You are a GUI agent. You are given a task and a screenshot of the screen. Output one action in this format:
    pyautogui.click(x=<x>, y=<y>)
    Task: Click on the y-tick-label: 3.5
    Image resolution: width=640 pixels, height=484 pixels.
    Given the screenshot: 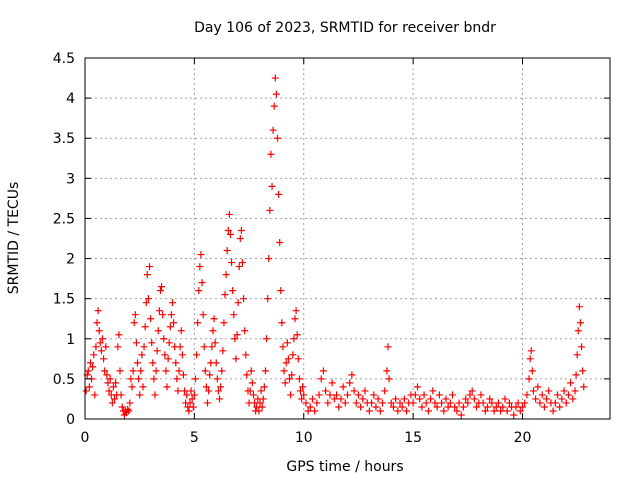 What is the action you would take?
    pyautogui.click(x=64, y=139)
    